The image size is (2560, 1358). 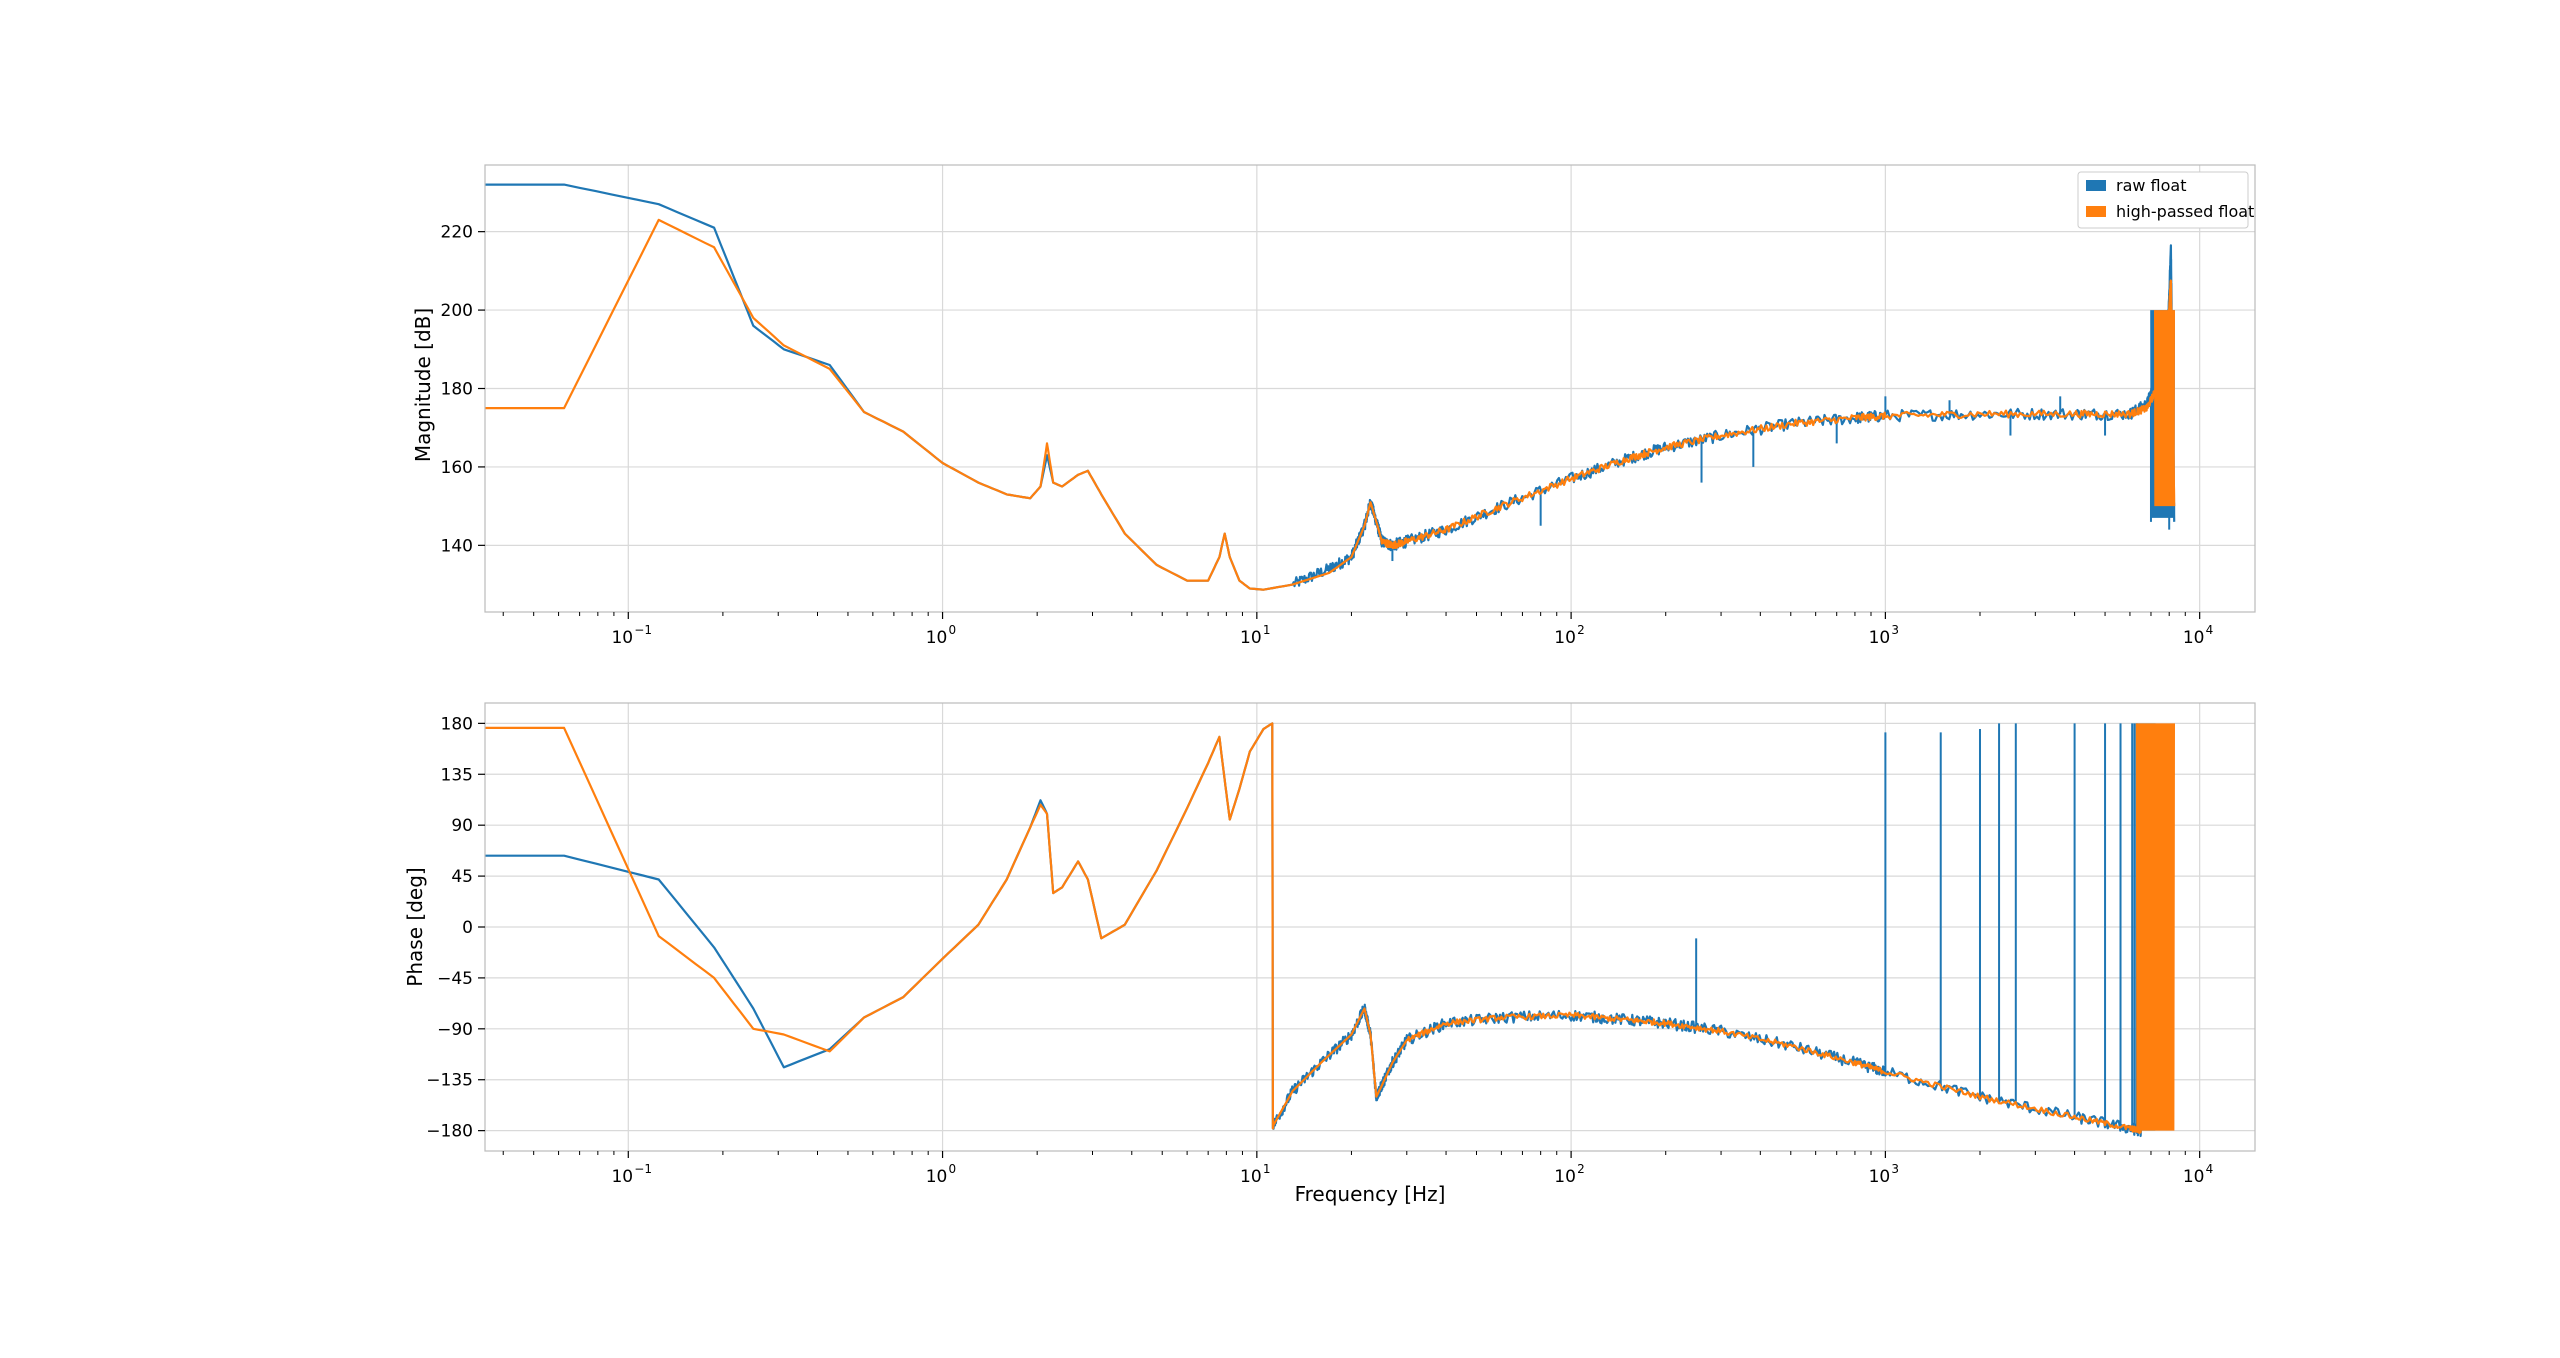 I want to click on legend-swatch-raw-float, so click(x=2096, y=185).